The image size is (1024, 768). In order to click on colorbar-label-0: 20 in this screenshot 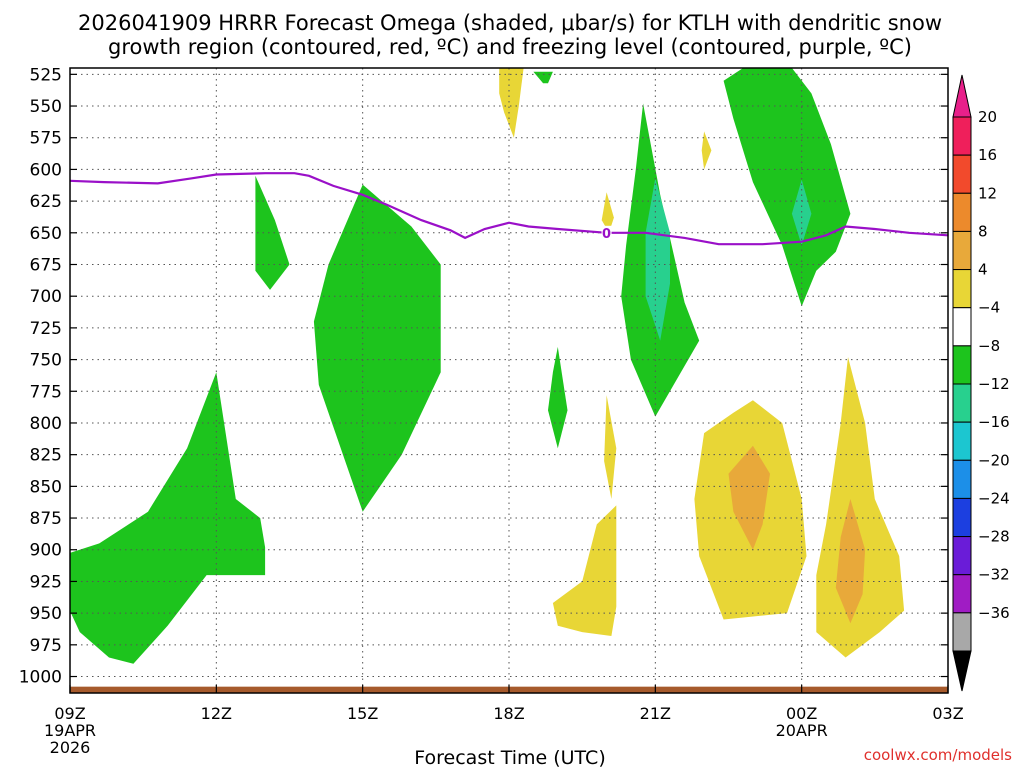, I will do `click(987, 117)`.